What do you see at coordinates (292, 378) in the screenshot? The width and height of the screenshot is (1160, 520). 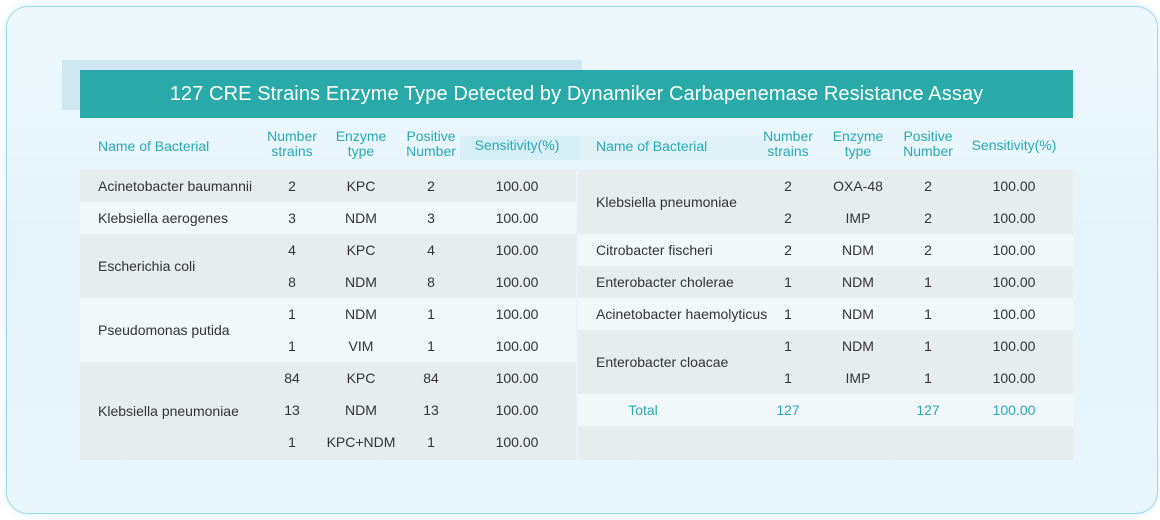 I see `cell-number: 84` at bounding box center [292, 378].